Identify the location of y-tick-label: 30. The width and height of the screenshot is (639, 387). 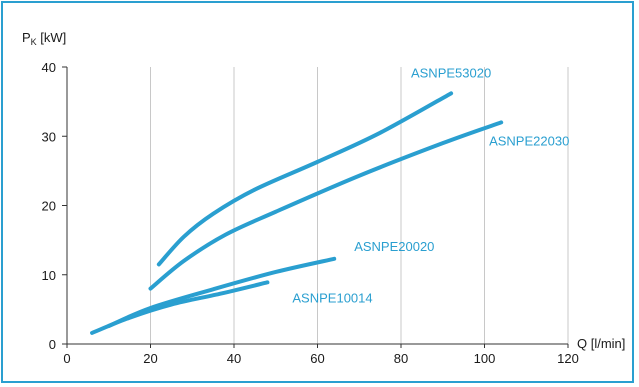
(49, 136).